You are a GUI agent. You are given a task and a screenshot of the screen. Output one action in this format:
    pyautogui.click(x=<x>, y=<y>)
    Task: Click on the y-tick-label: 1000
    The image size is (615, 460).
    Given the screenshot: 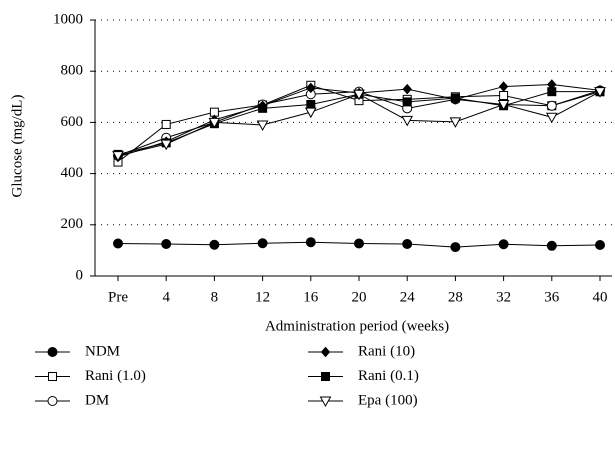 What is the action you would take?
    pyautogui.click(x=68, y=19)
    